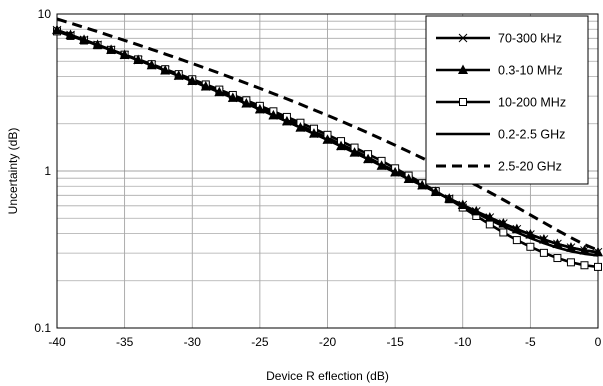 The image size is (603, 386). Describe the element at coordinates (463, 342) in the screenshot. I see `x-tick-label: -10` at that location.